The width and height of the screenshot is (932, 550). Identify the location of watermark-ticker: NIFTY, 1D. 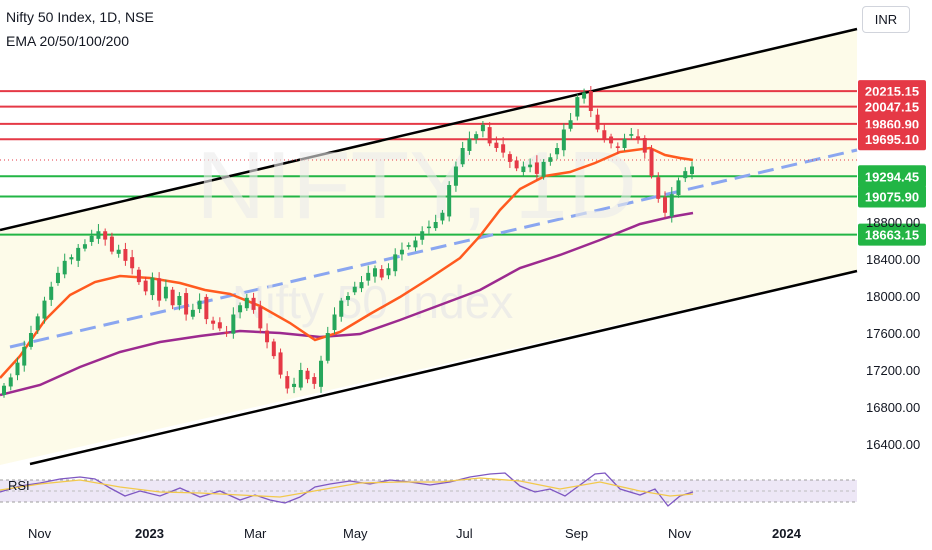
(416, 185).